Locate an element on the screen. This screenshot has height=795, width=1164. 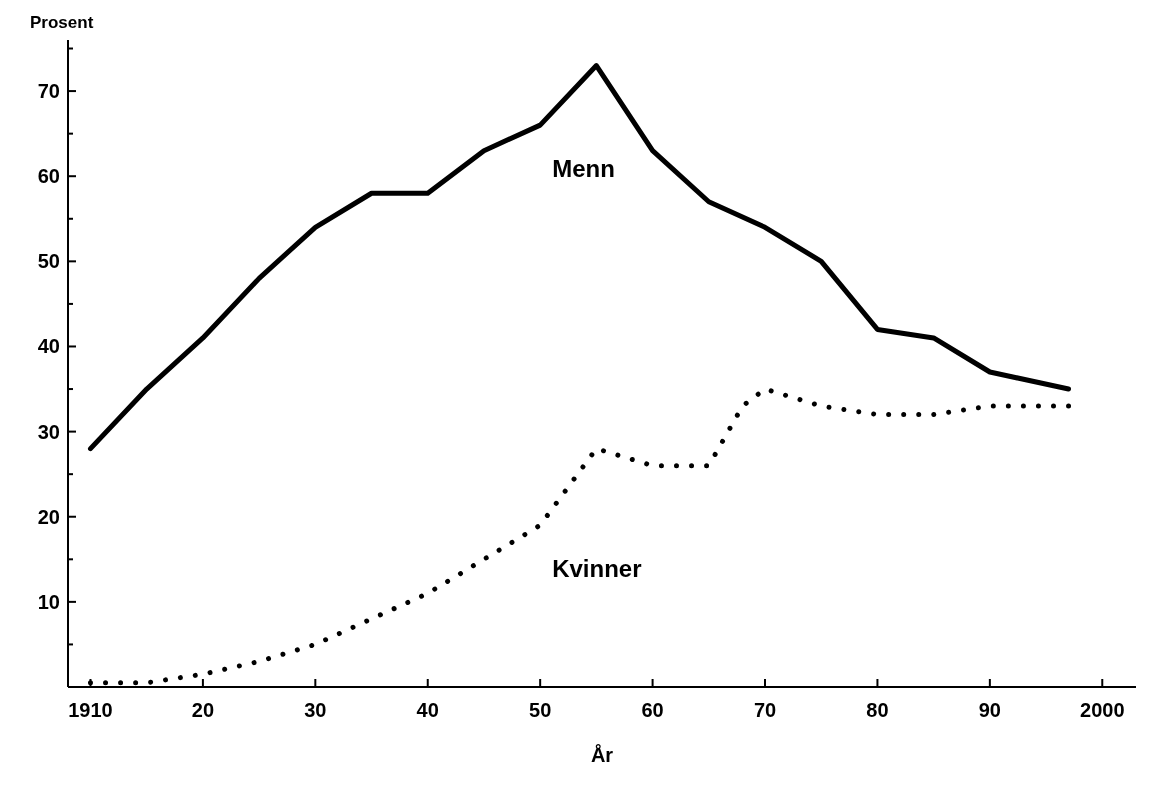
y-tick-label: 20 is located at coordinates (48, 516).